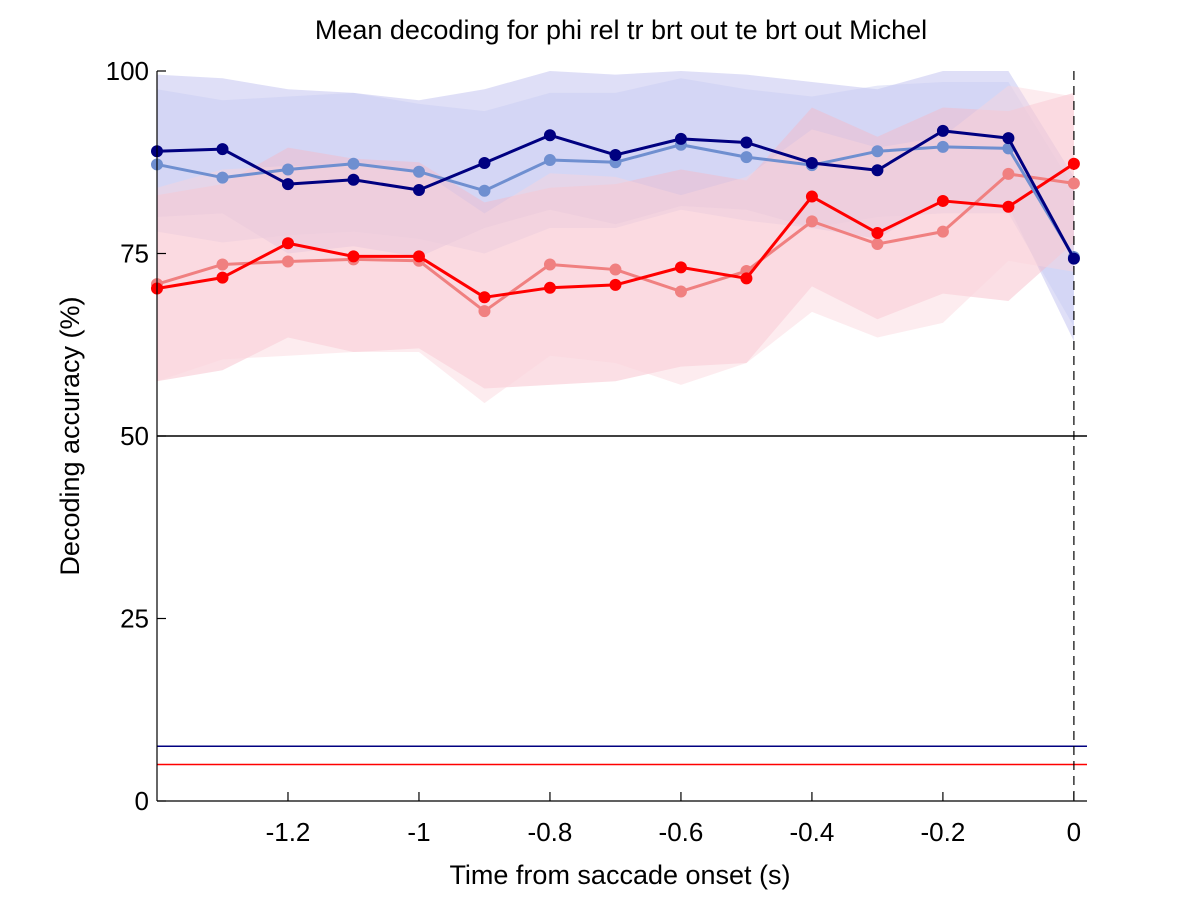 Image resolution: width=1200 pixels, height=900 pixels. I want to click on x-tick-label: 0, so click(1074, 832).